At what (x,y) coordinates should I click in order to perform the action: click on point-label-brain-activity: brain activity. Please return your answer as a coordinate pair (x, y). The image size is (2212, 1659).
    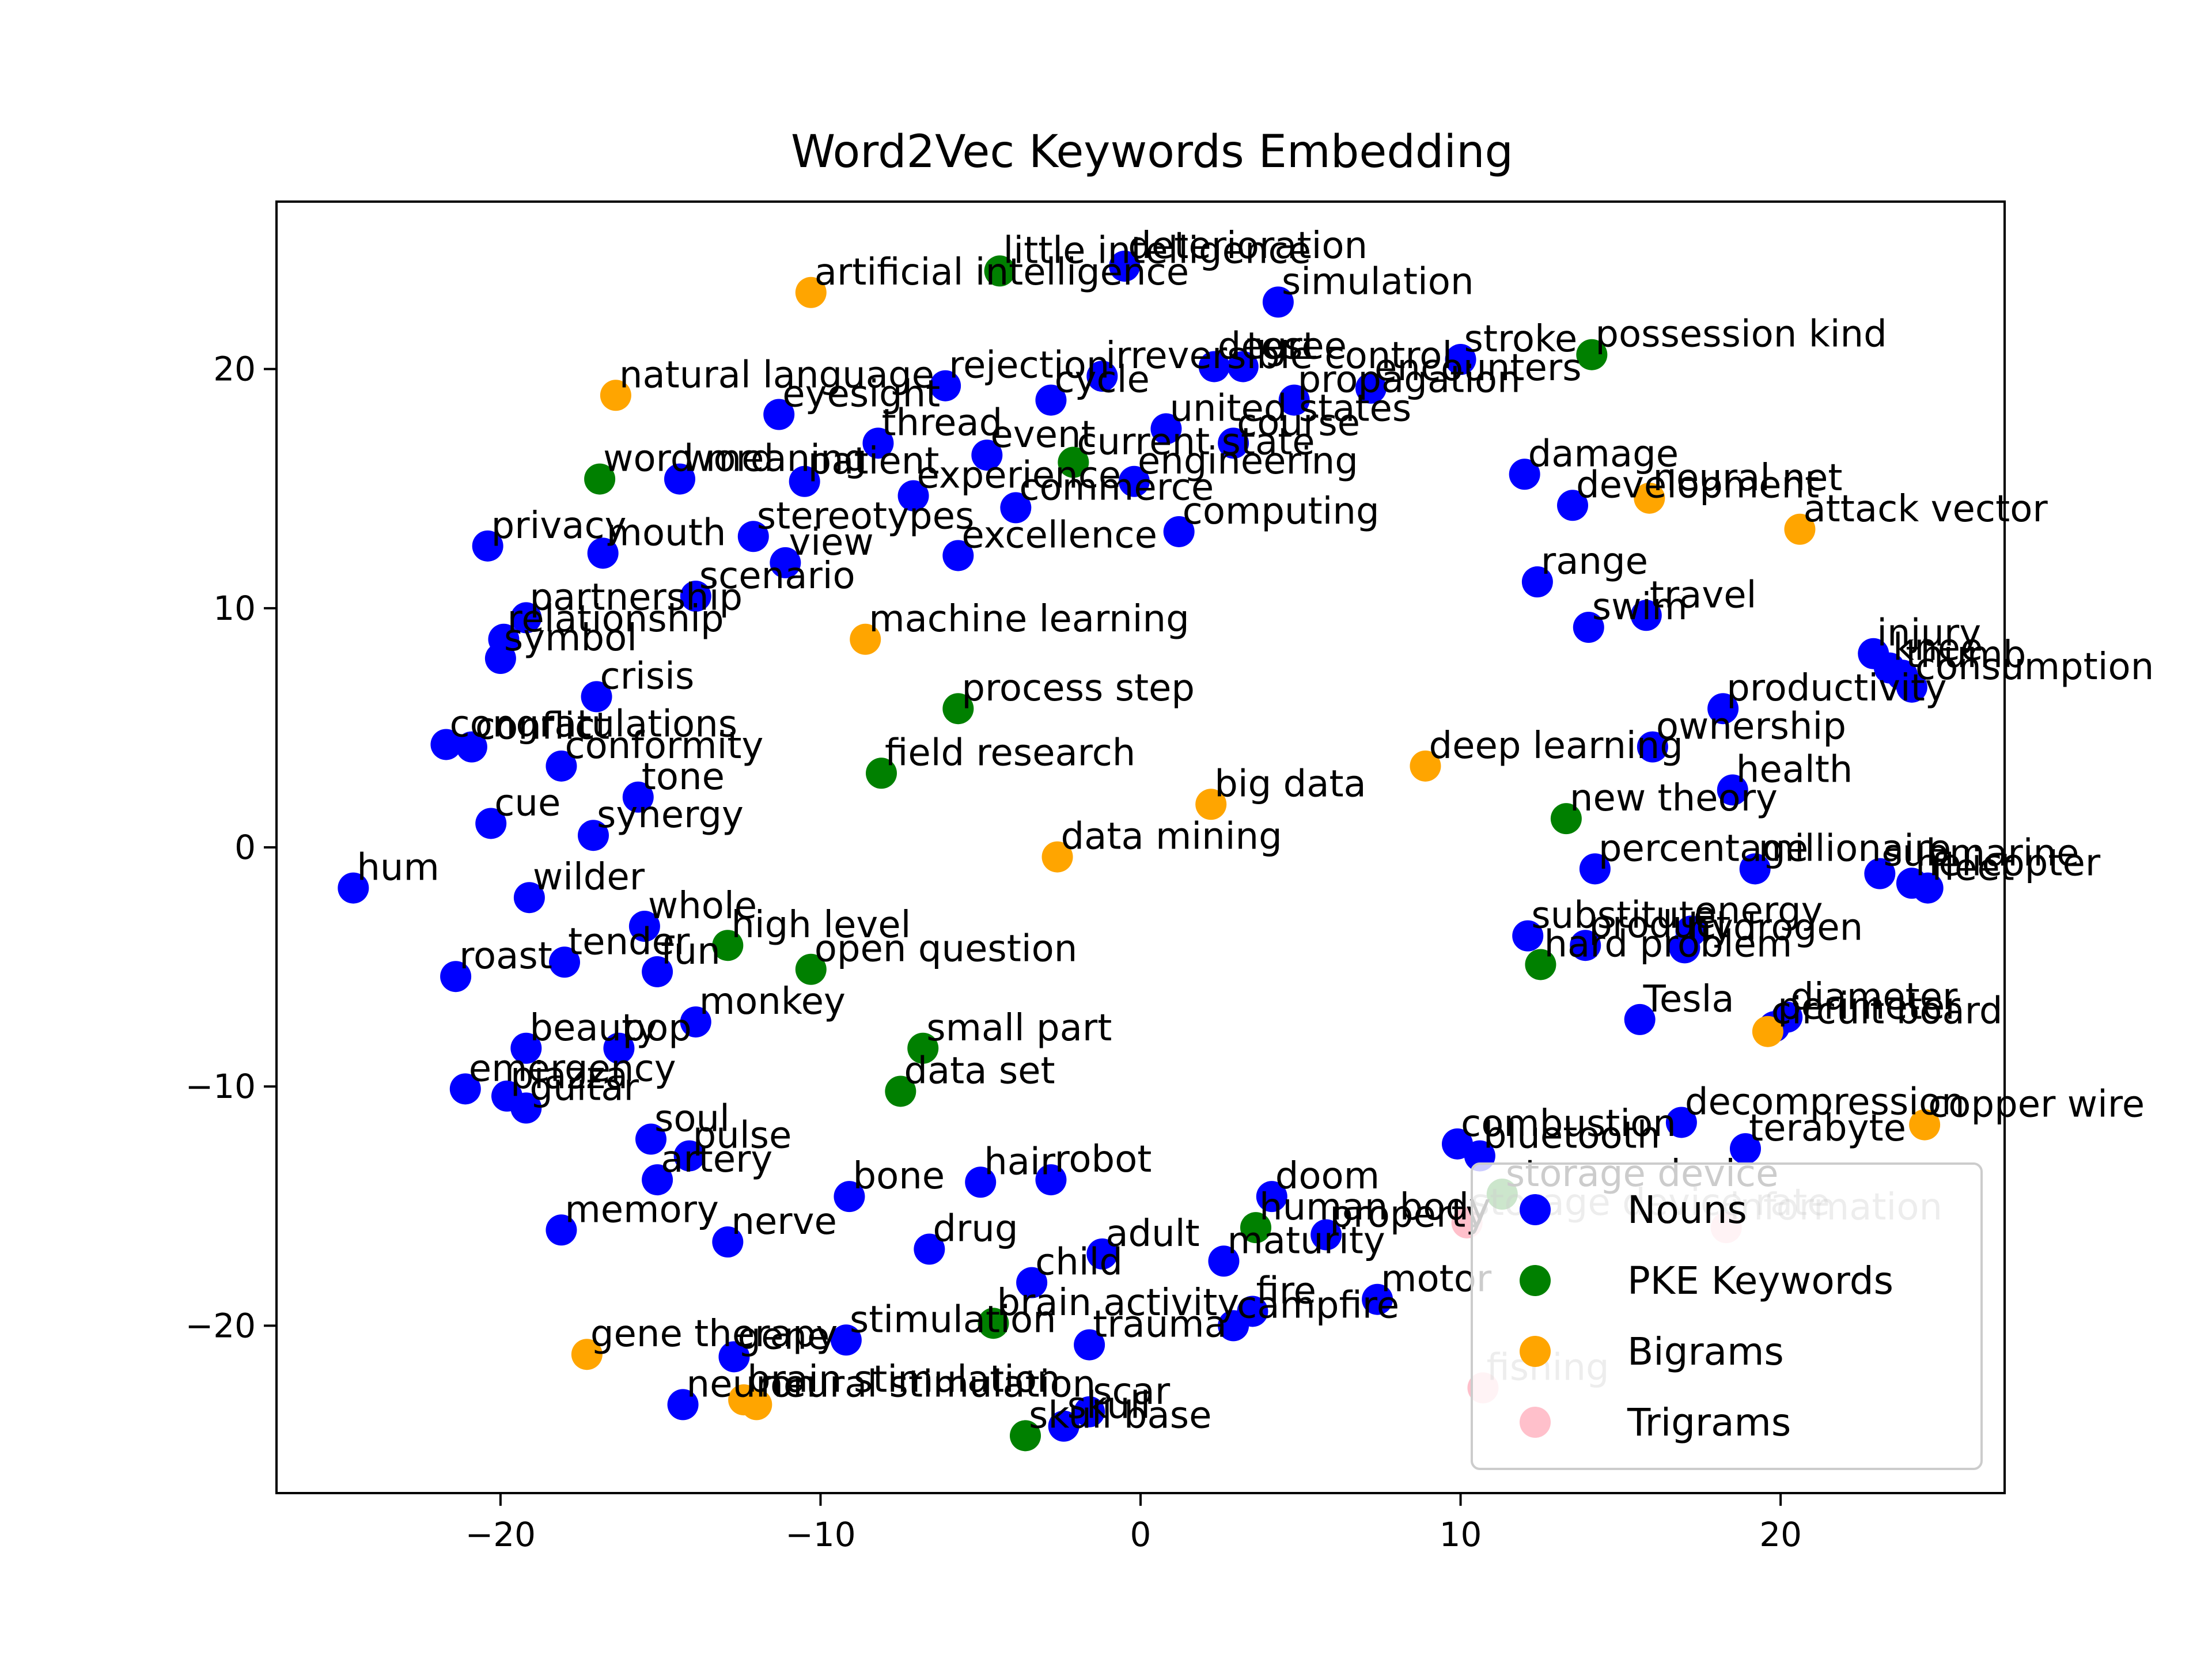
    Looking at the image, I should click on (1118, 1303).